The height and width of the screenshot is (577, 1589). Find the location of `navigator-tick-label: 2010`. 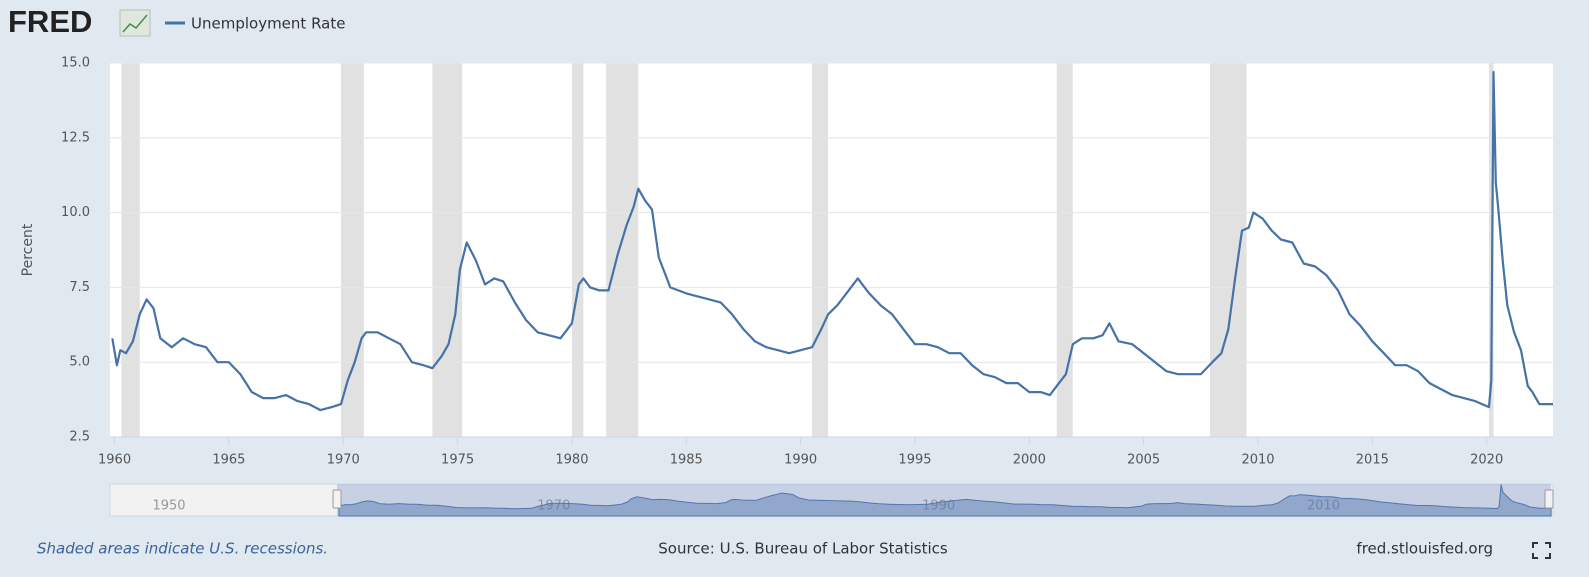

navigator-tick-label: 2010 is located at coordinates (1323, 506).